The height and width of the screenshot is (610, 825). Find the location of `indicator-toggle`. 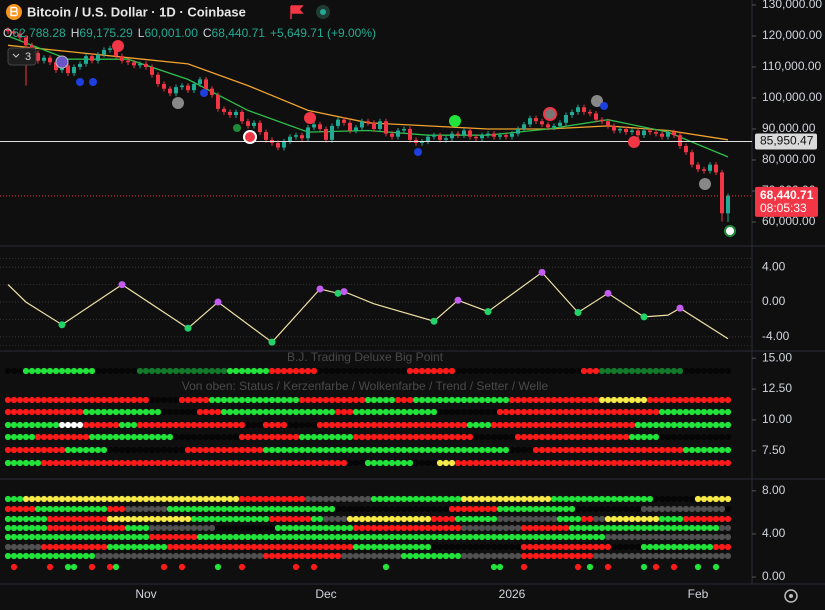

indicator-toggle is located at coordinates (22, 56).